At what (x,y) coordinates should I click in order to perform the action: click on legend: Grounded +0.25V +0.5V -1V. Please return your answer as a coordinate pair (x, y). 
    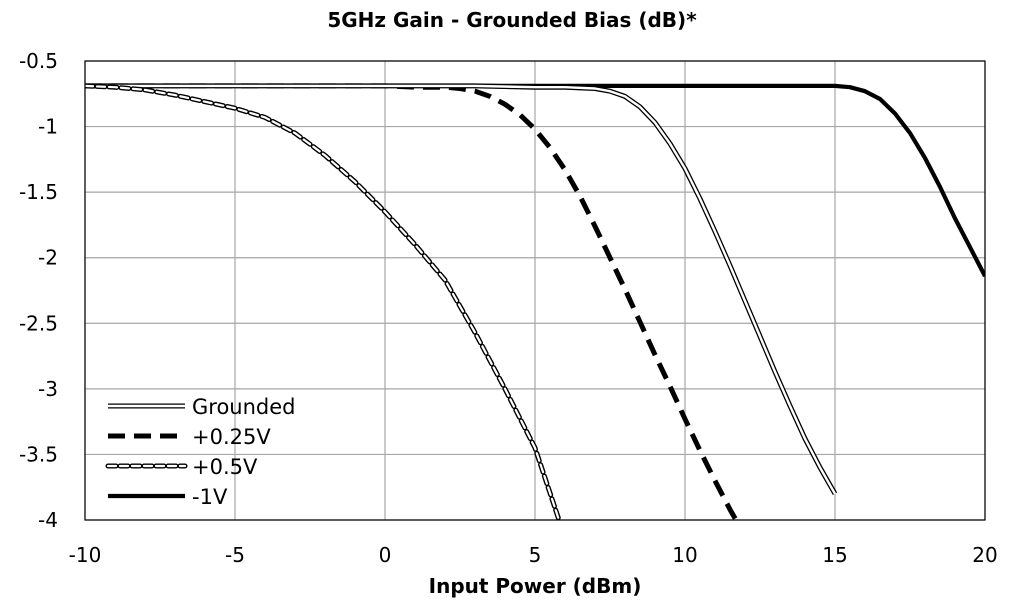
    Looking at the image, I should click on (200, 452).